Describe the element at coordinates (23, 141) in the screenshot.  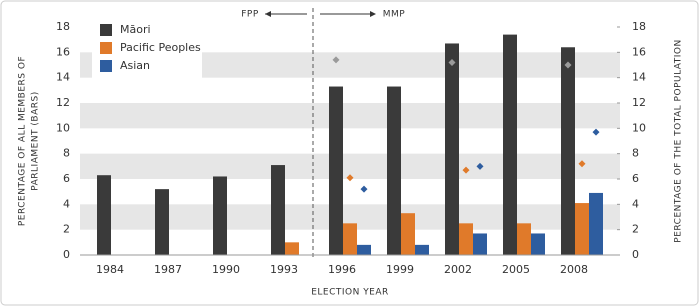
I see `y-axis-label: PERCENTAGE OF ALL MEMBERS OF` at that location.